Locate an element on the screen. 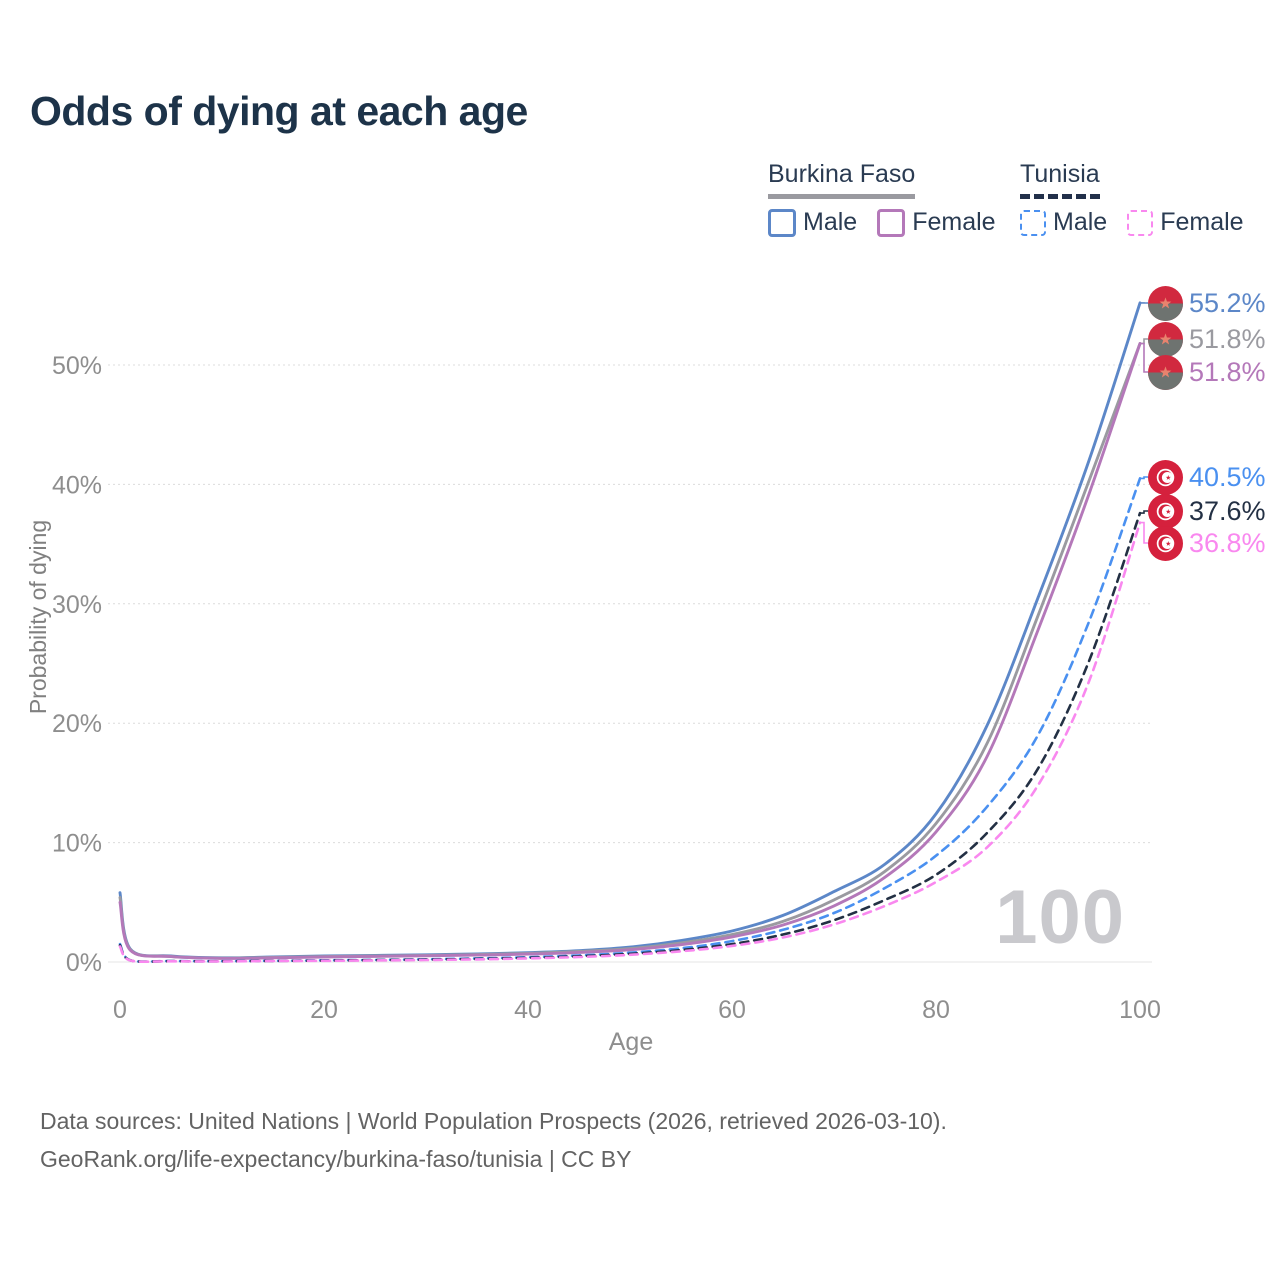 The height and width of the screenshot is (1280, 1280). checkbox-bf-female-icon is located at coordinates (891, 222).